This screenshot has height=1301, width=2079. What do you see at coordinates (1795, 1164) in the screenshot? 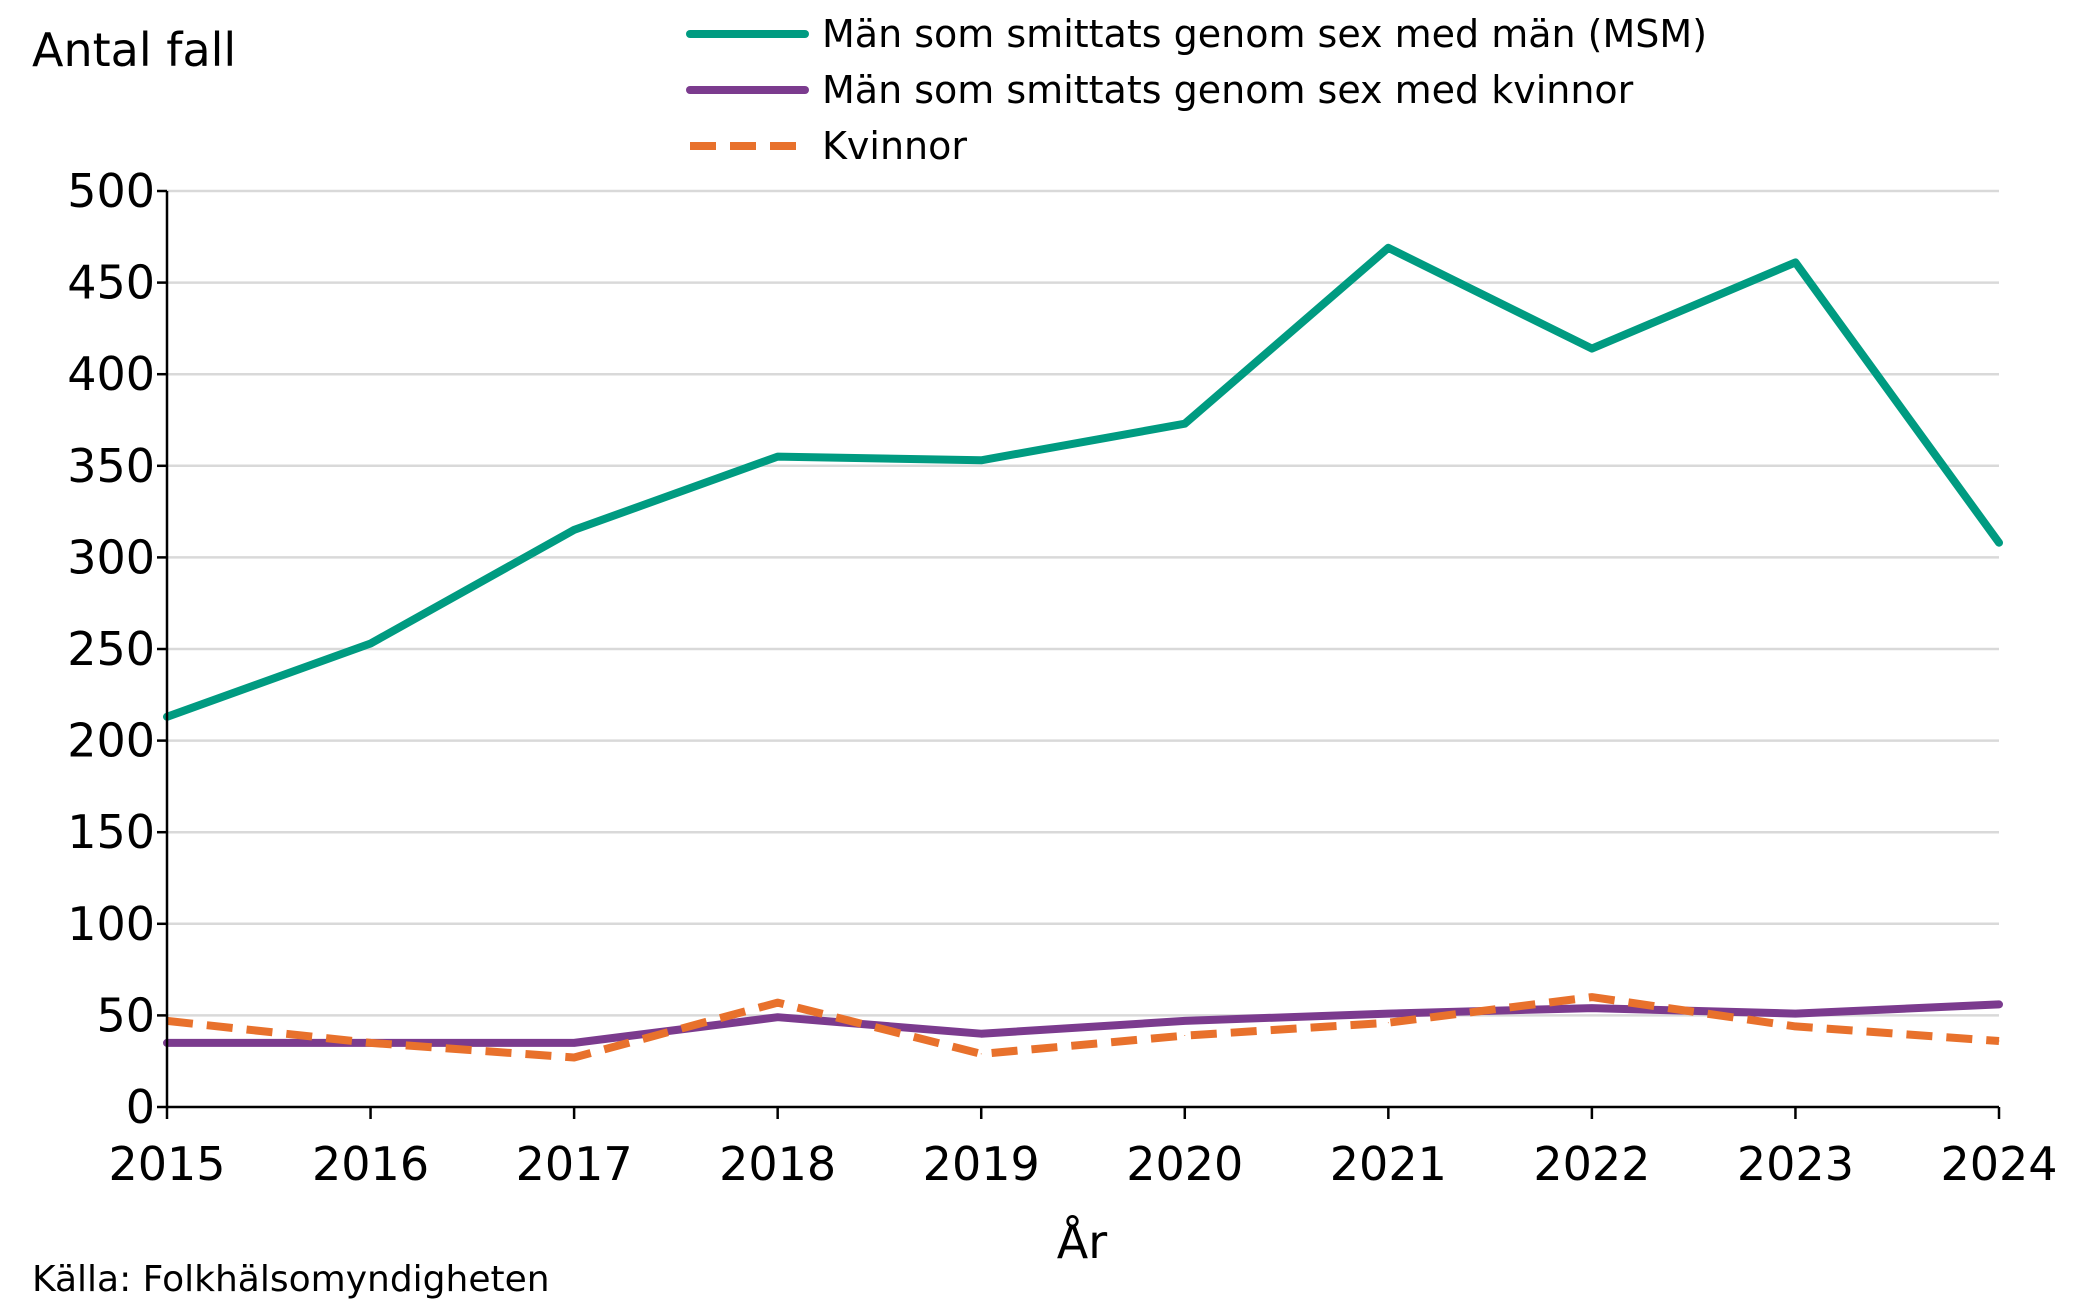
I see `x-tick-label: 2023` at bounding box center [1795, 1164].